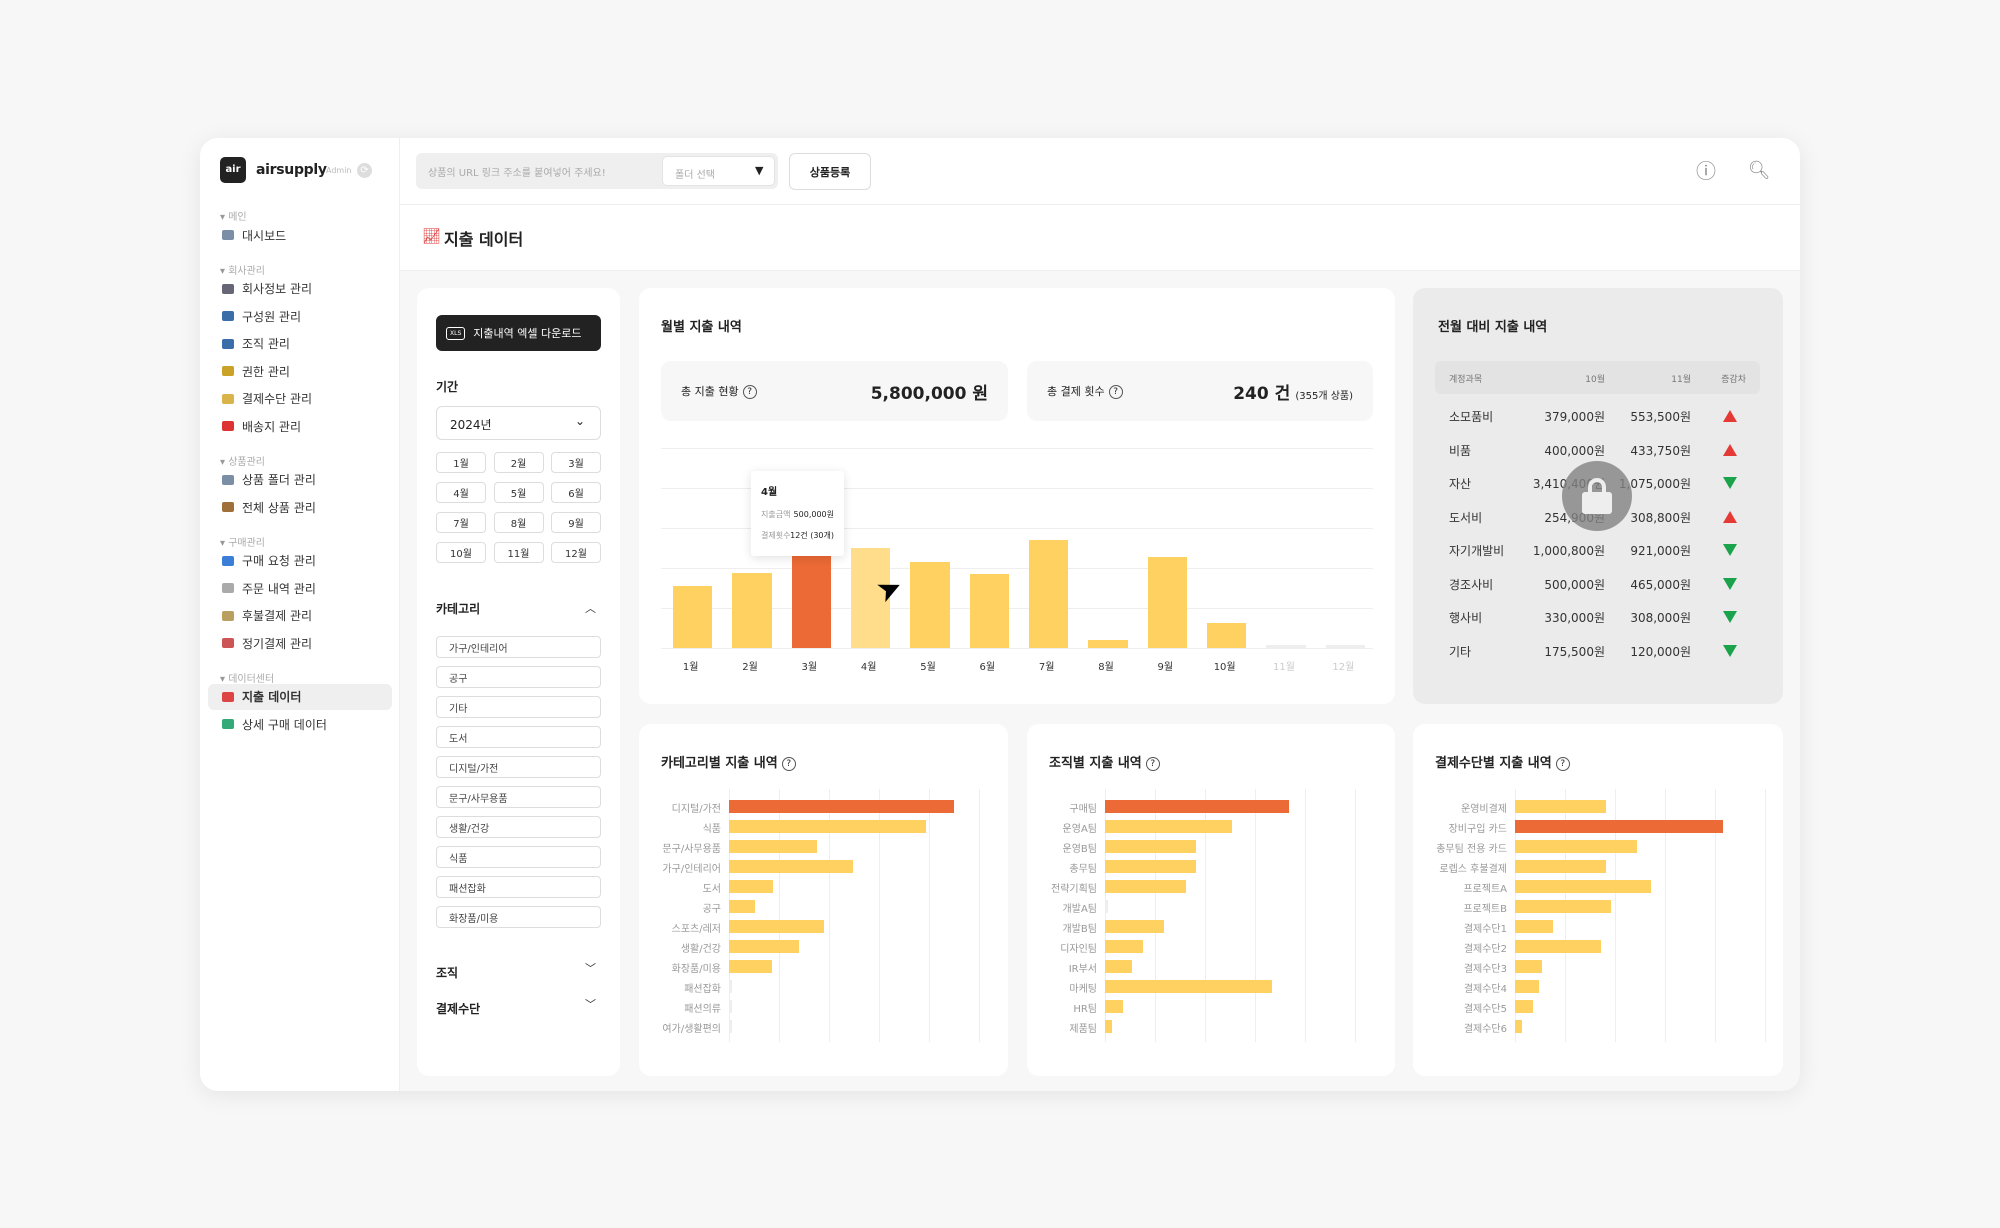 Image resolution: width=2000 pixels, height=1228 pixels. I want to click on sidebar-item: 상세 구매 데이터, so click(300, 724).